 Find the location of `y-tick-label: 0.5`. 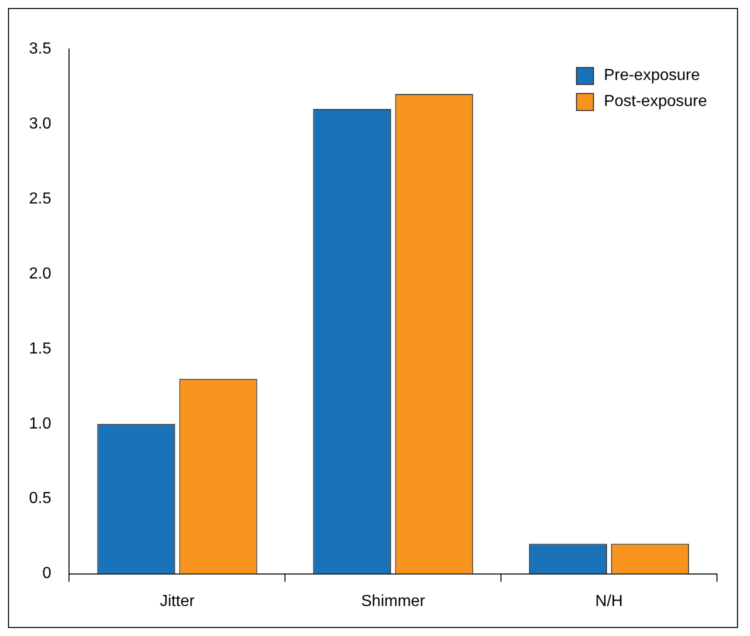

y-tick-label: 0.5 is located at coordinates (40, 499).